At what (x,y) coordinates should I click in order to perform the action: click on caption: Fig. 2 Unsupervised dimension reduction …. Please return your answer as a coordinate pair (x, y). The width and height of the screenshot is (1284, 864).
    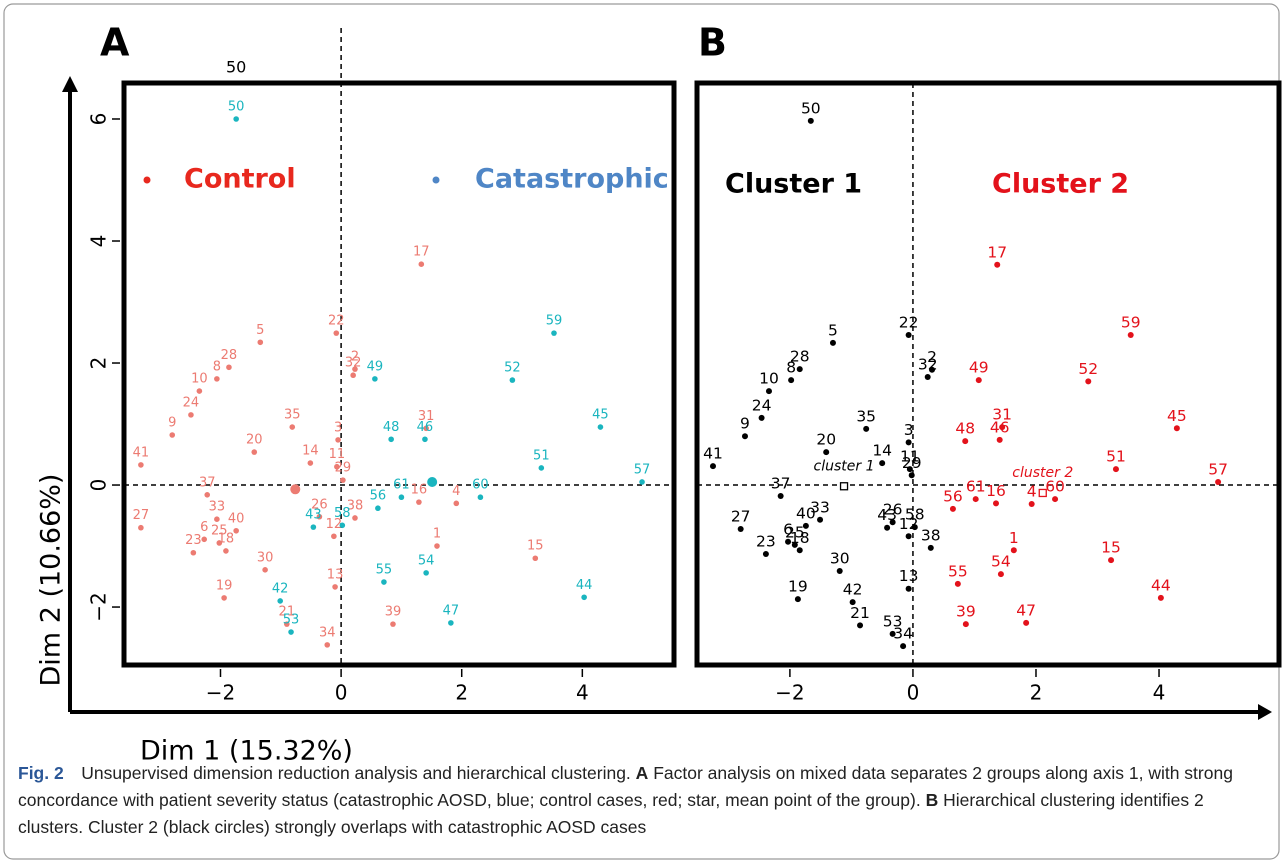
    Looking at the image, I should click on (642, 800).